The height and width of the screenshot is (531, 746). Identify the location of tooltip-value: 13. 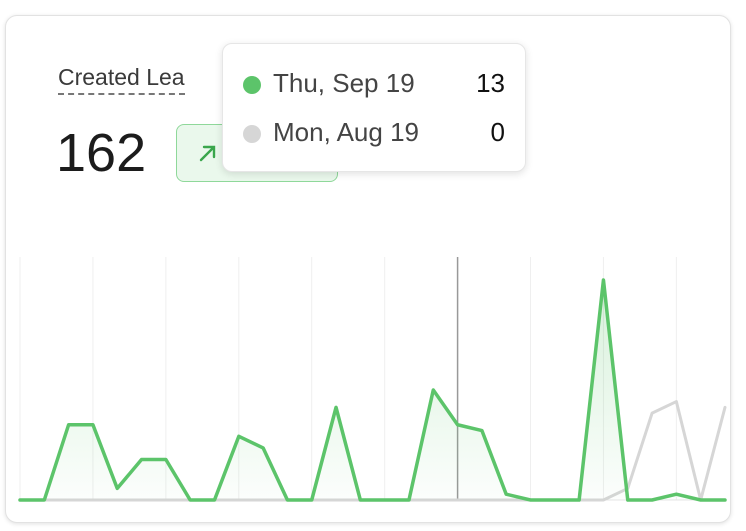
(490, 83).